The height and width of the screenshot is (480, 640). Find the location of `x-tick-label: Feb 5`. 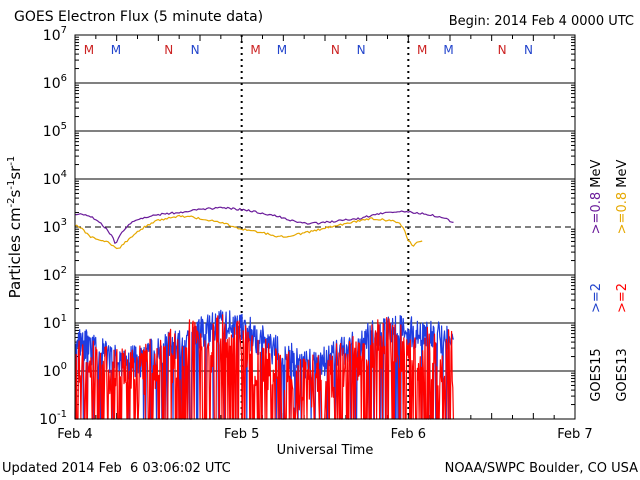

x-tick-label: Feb 5 is located at coordinates (241, 434).